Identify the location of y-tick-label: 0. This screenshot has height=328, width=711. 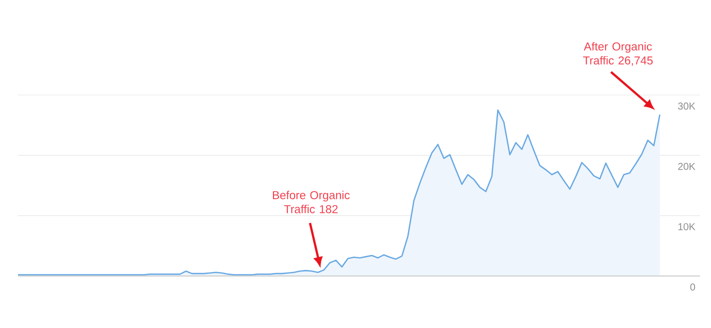
(693, 287).